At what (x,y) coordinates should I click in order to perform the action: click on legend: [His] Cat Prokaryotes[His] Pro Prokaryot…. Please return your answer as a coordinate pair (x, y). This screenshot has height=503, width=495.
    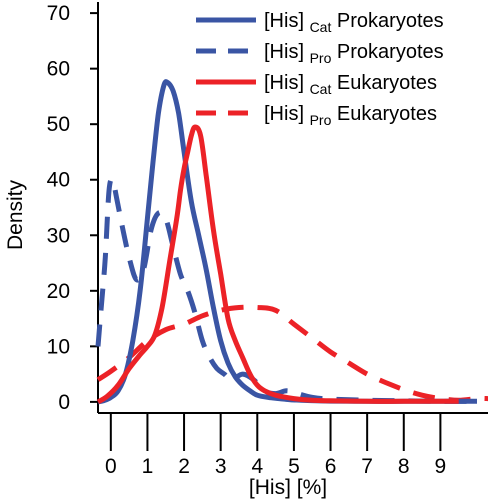
    Looking at the image, I should click on (320, 69).